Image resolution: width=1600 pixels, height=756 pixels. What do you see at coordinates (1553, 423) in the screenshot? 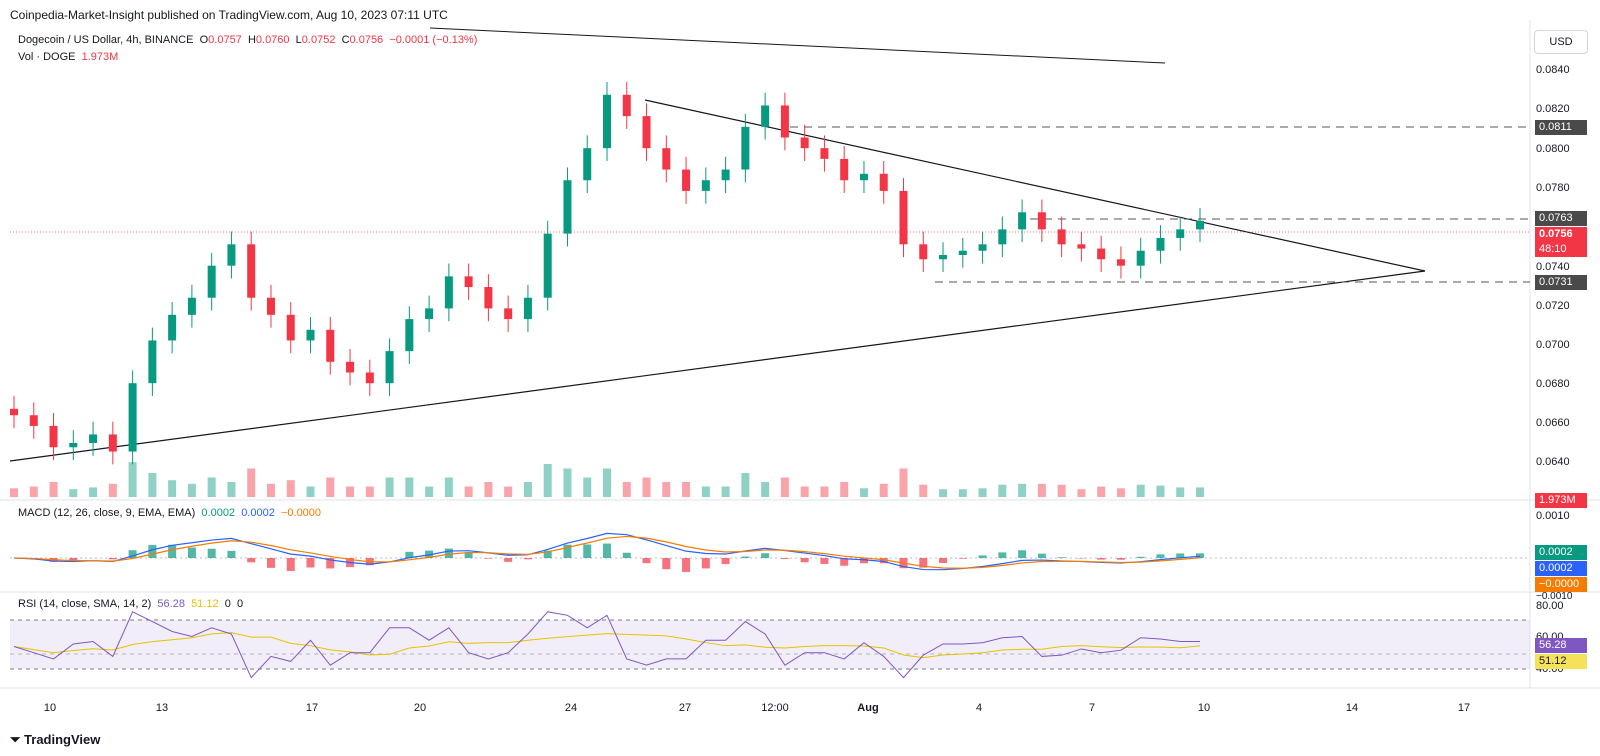
I see `price-tick: 0.0660` at bounding box center [1553, 423].